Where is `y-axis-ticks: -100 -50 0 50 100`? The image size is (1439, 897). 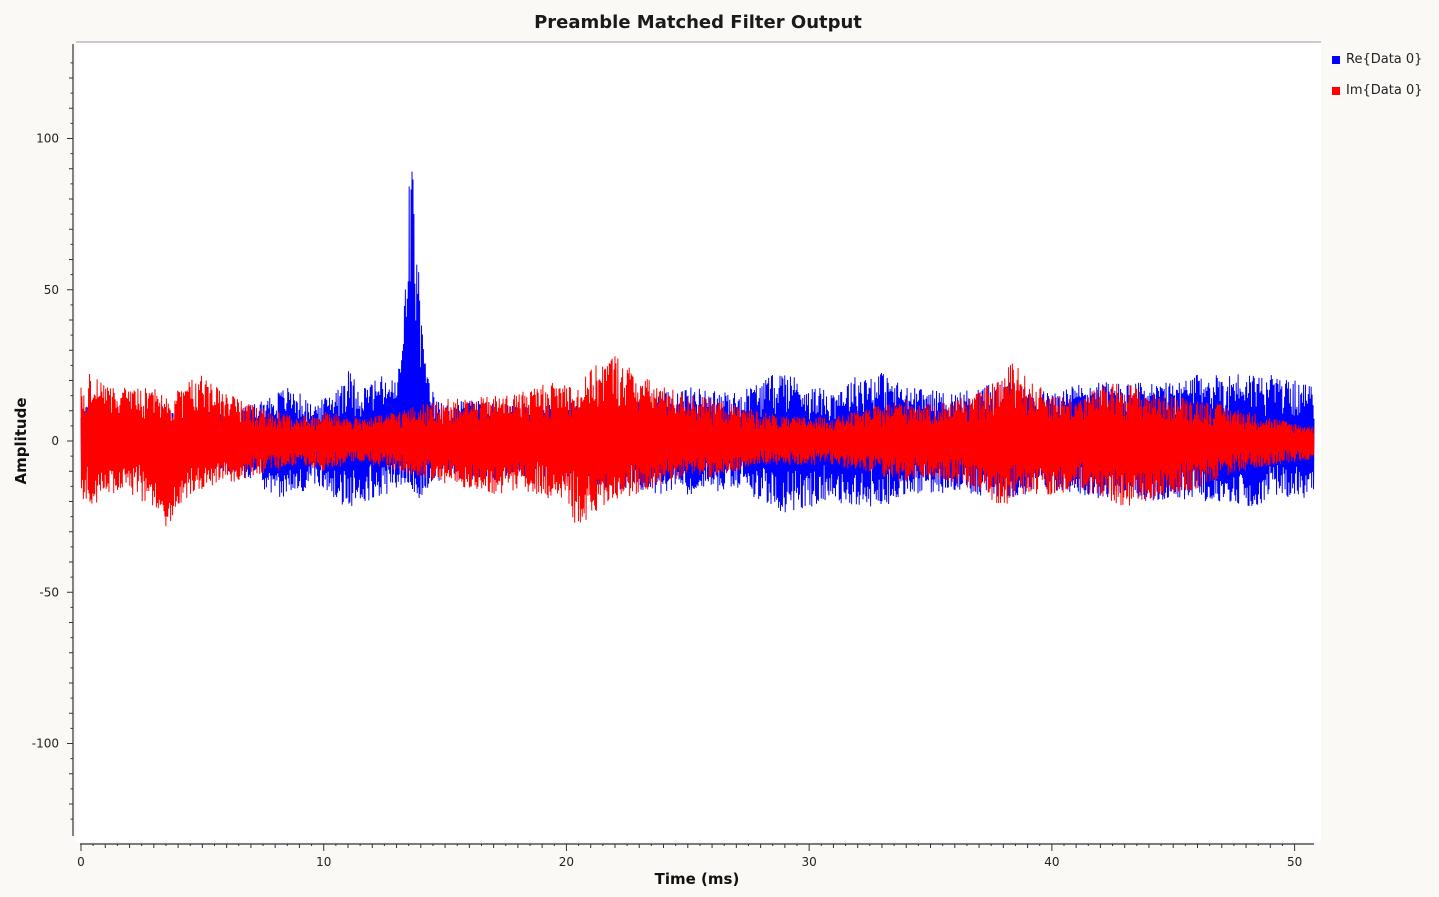
y-axis-ticks: -100 -50 0 50 100 is located at coordinates (52, 441).